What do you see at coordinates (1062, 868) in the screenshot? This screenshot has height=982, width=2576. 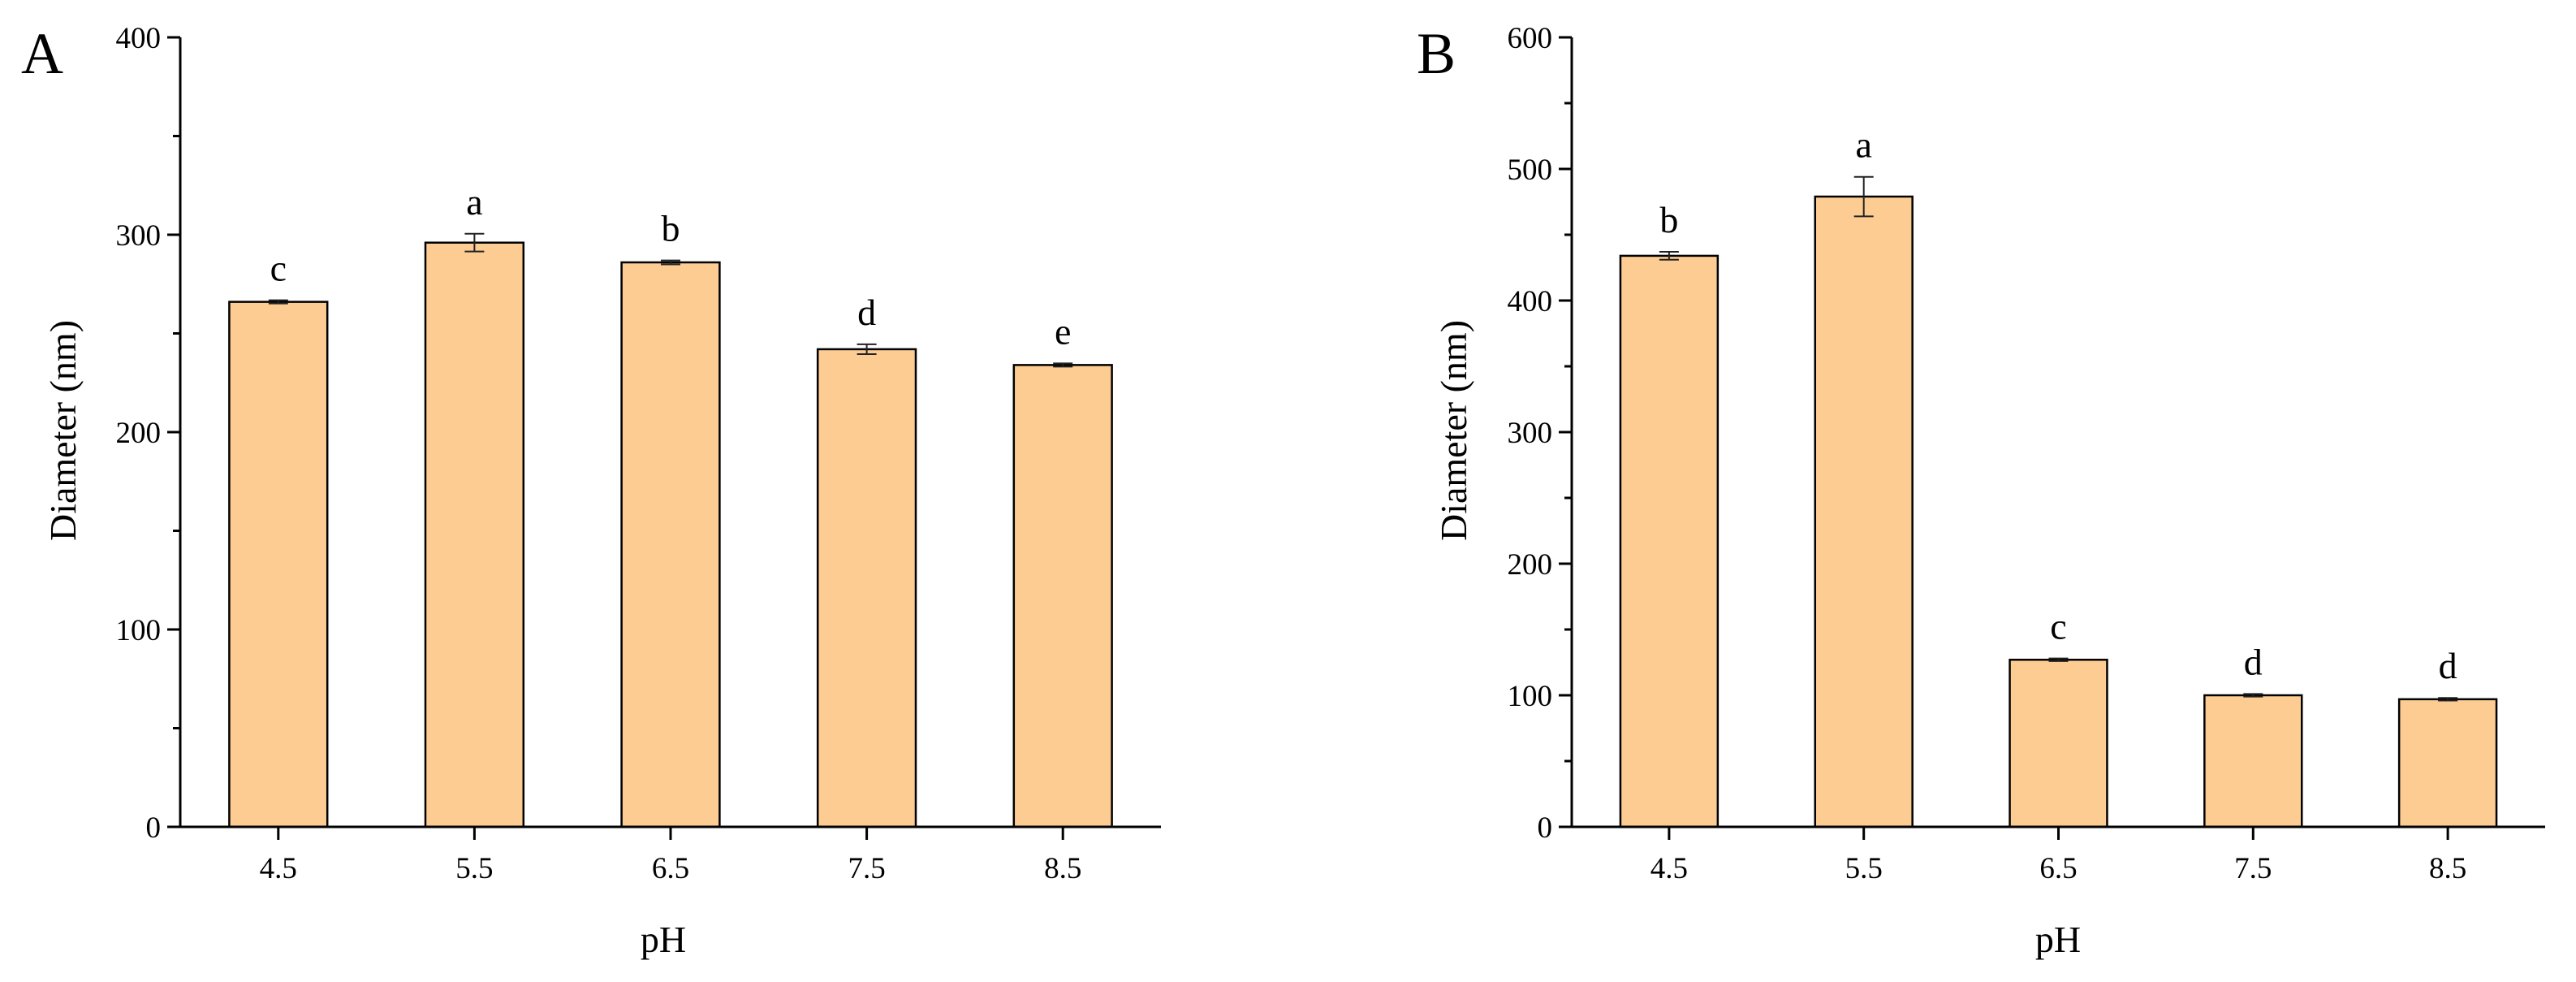 I see `panel-a-x-tick-label: 8.5` at bounding box center [1062, 868].